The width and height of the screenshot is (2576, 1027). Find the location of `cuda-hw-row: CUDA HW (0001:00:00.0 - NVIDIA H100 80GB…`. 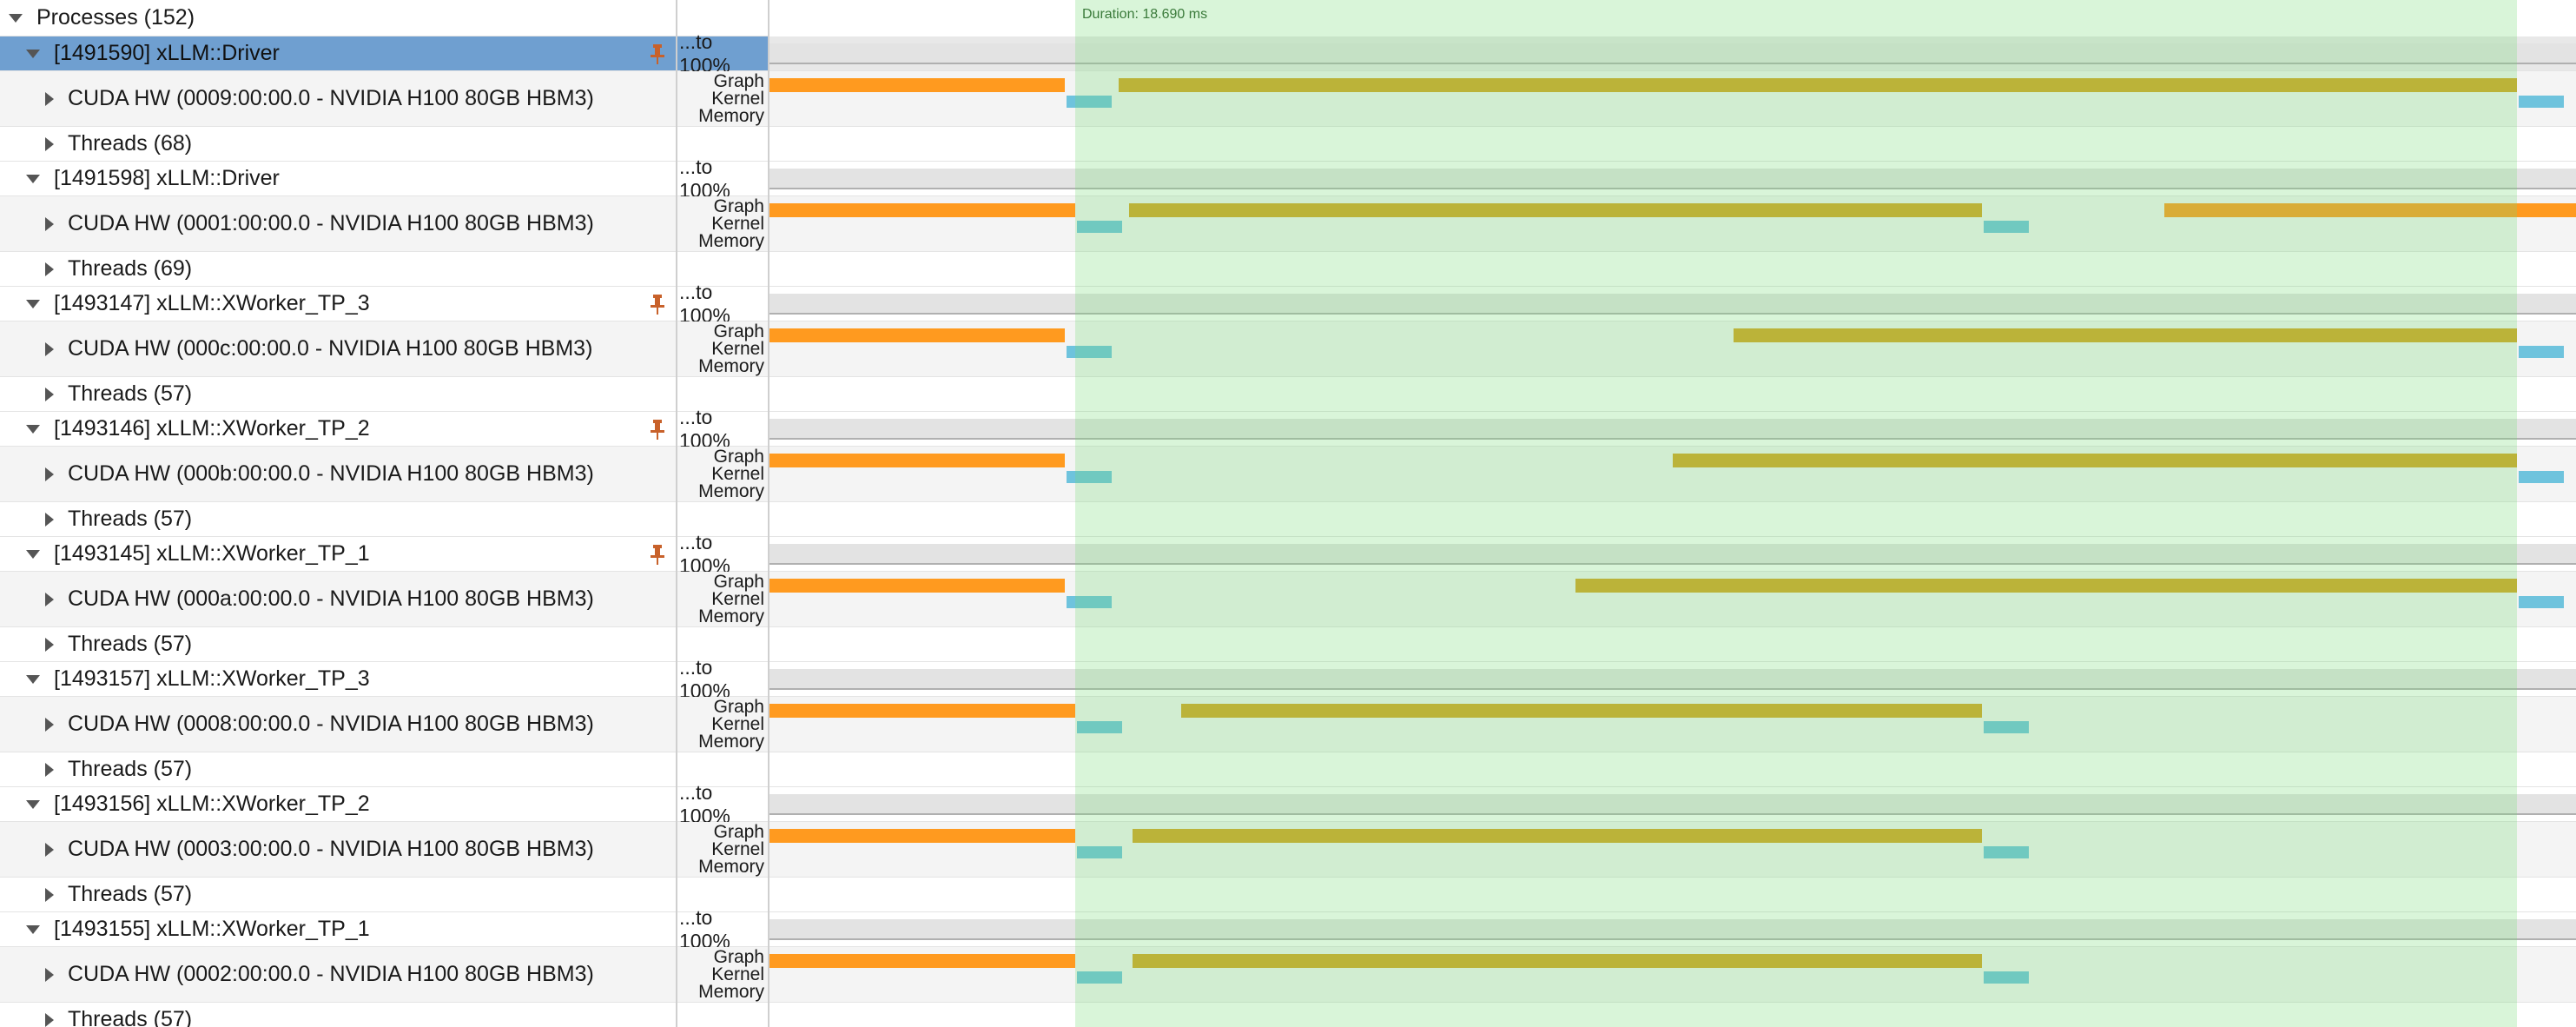

cuda-hw-row: CUDA HW (0001:00:00.0 - NVIDIA H100 80GB… is located at coordinates (338, 224).